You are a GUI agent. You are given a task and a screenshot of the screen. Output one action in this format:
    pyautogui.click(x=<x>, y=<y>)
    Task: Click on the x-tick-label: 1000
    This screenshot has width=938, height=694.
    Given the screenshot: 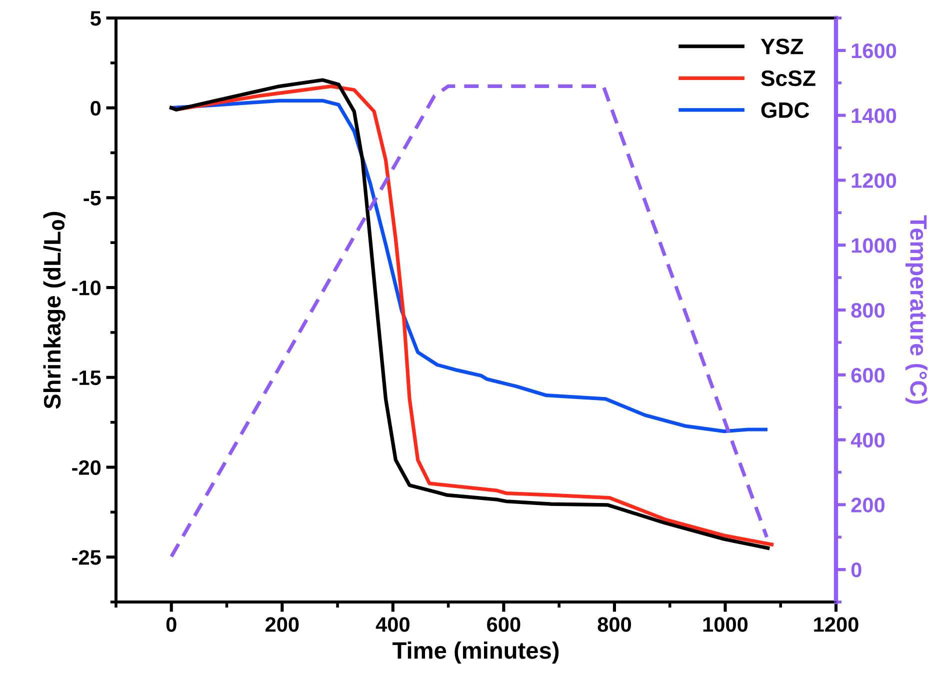 What is the action you would take?
    pyautogui.click(x=725, y=624)
    